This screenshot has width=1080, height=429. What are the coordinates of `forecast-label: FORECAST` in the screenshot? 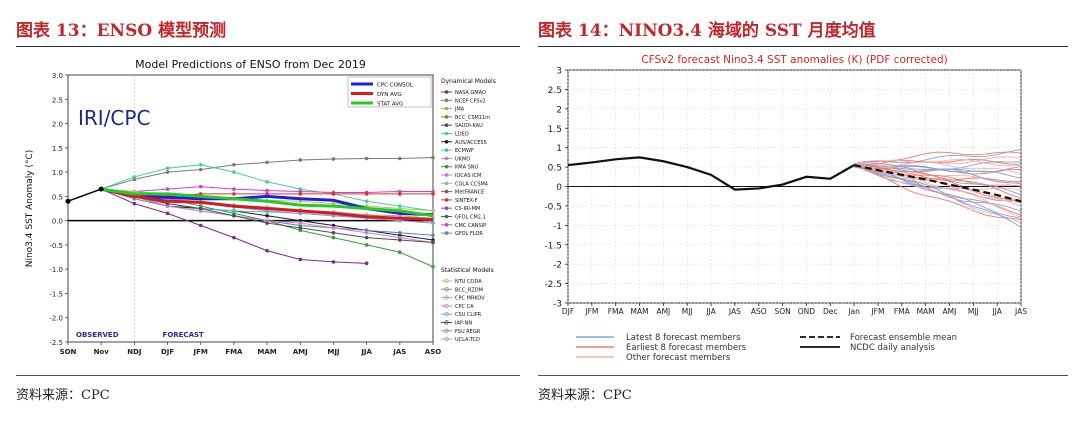 It's located at (184, 335).